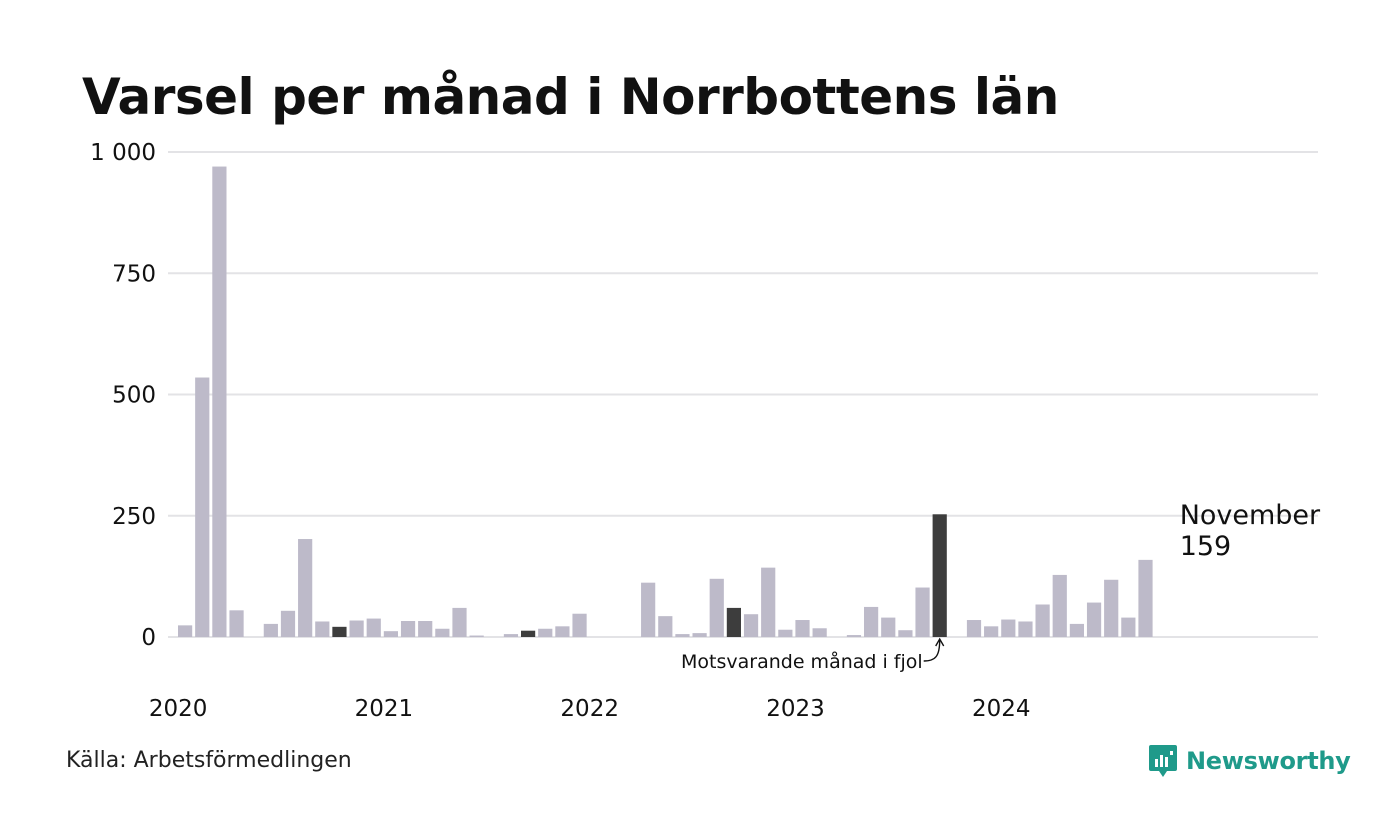 This screenshot has width=1400, height=840. What do you see at coordinates (134, 517) in the screenshot?
I see `y-tick-label: 250` at bounding box center [134, 517].